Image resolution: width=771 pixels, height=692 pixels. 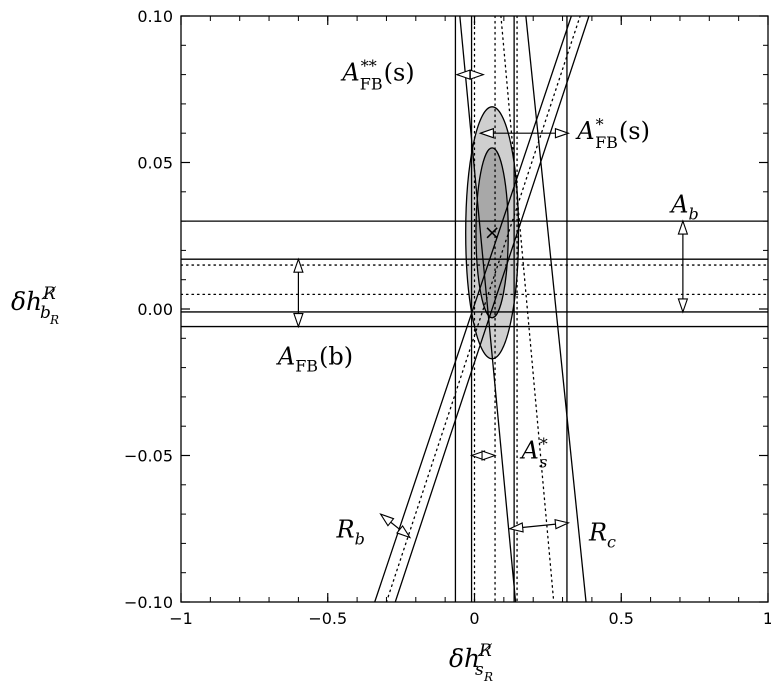 What do you see at coordinates (612, 133) in the screenshot?
I see `label-a-fb-star1-s: A* FB(s)` at bounding box center [612, 133].